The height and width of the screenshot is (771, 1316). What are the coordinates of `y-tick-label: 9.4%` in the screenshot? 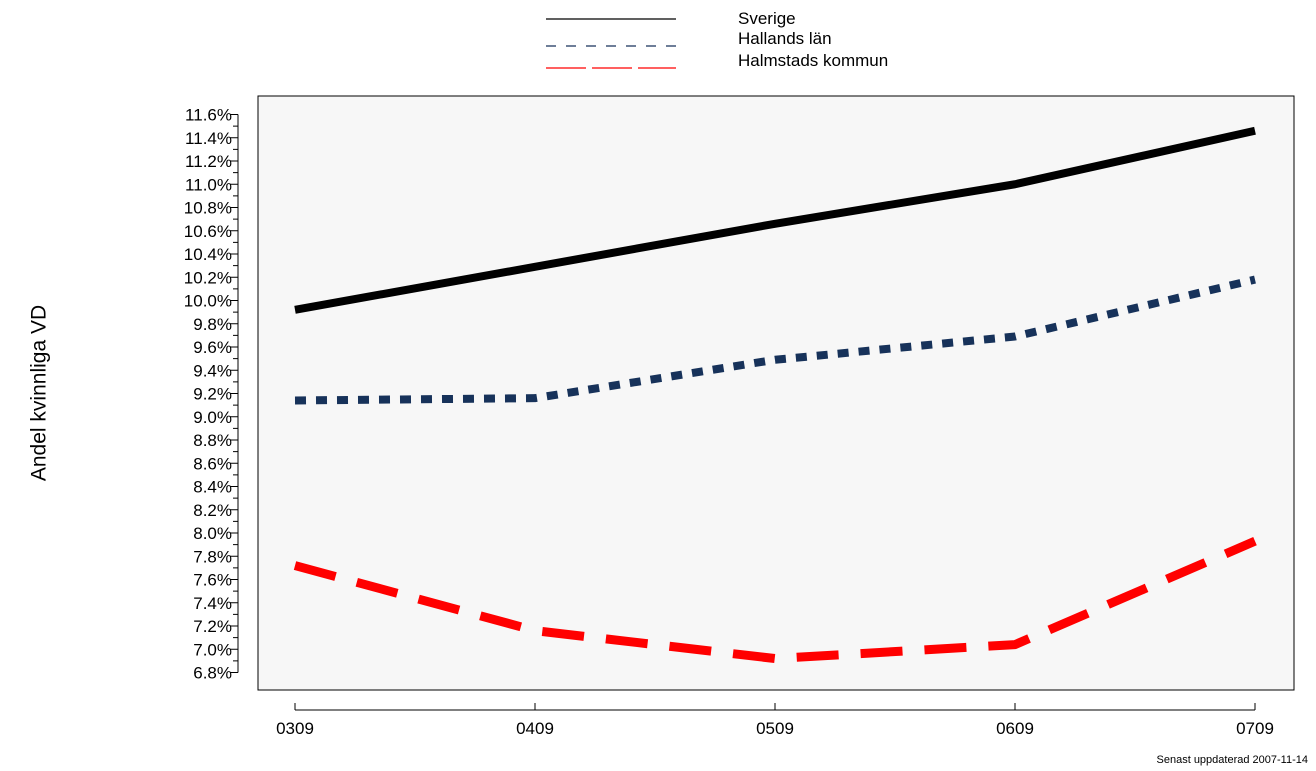 It's located at (212, 370).